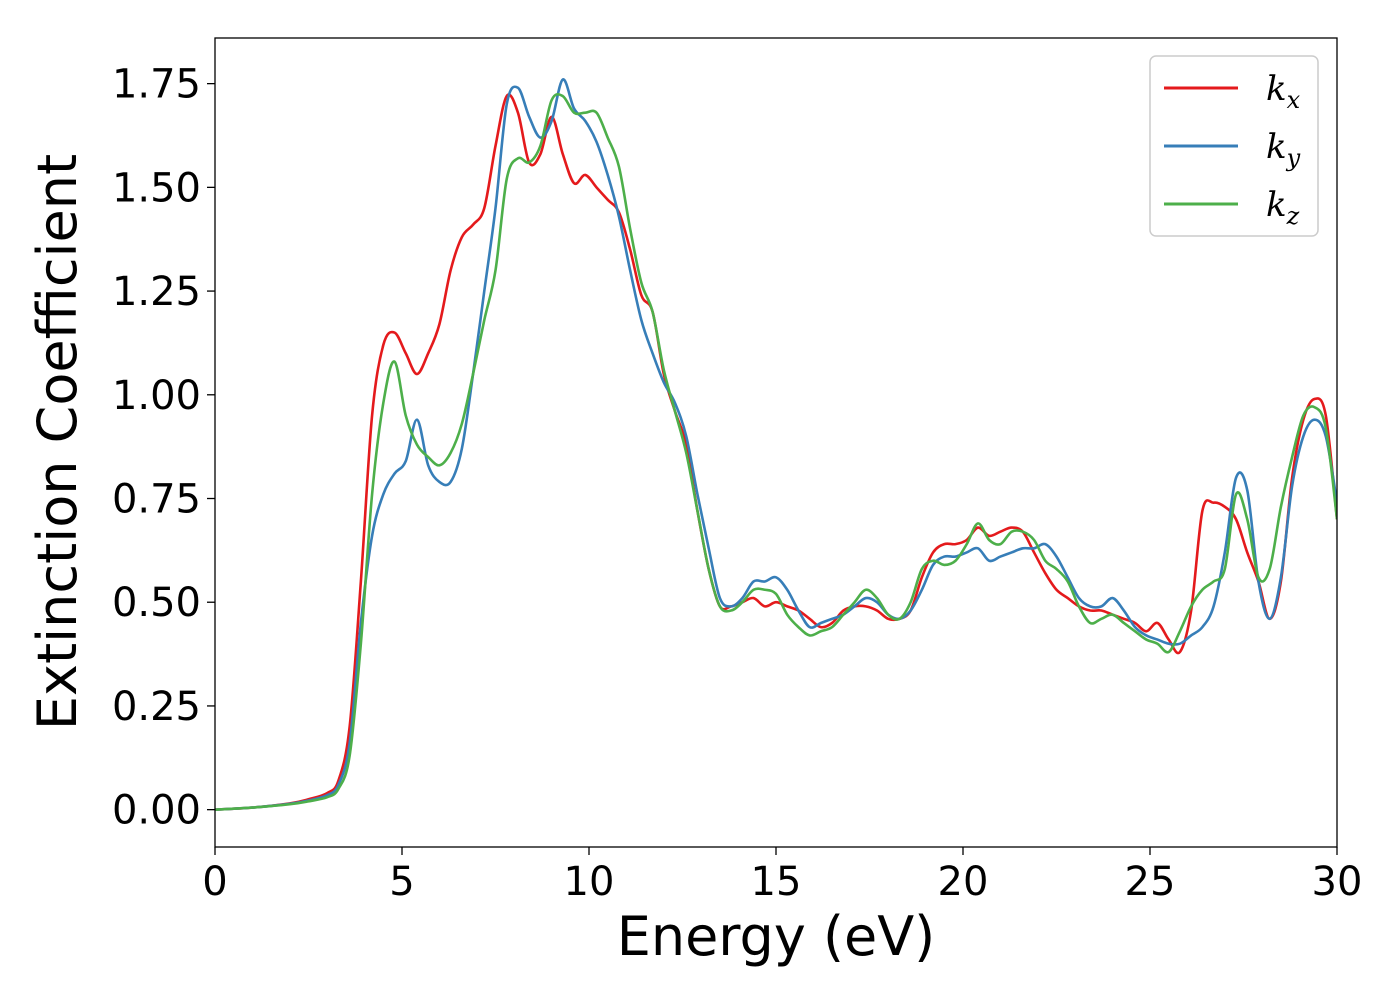 The height and width of the screenshot is (1000, 1400). I want to click on x-tick-label: 10, so click(589, 882).